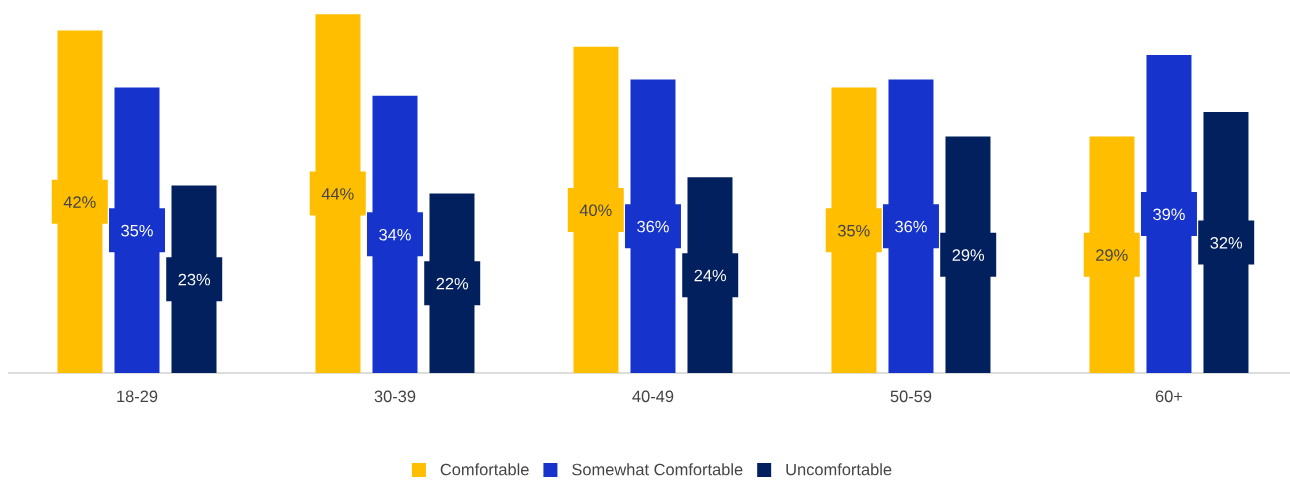 The image size is (1290, 485). I want to click on data-label: 32%, so click(1226, 243).